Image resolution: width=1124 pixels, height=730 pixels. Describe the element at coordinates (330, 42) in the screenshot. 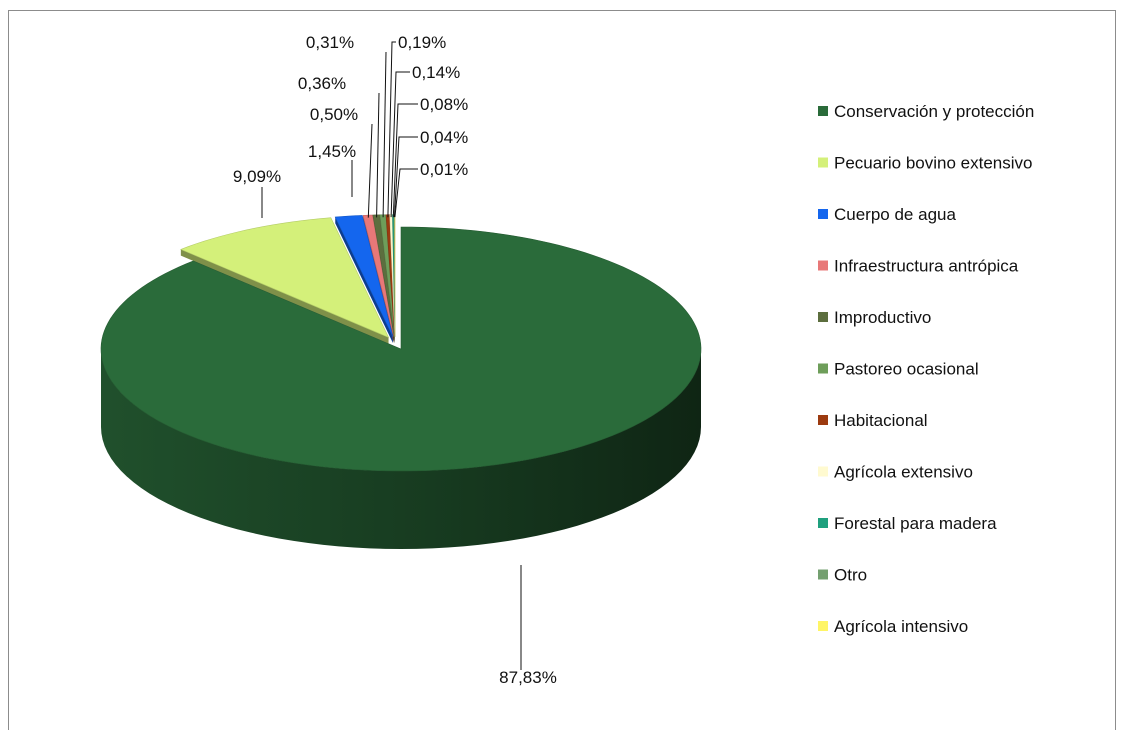

I see `data-label-pastoreo-ocasional: 0,31%` at that location.